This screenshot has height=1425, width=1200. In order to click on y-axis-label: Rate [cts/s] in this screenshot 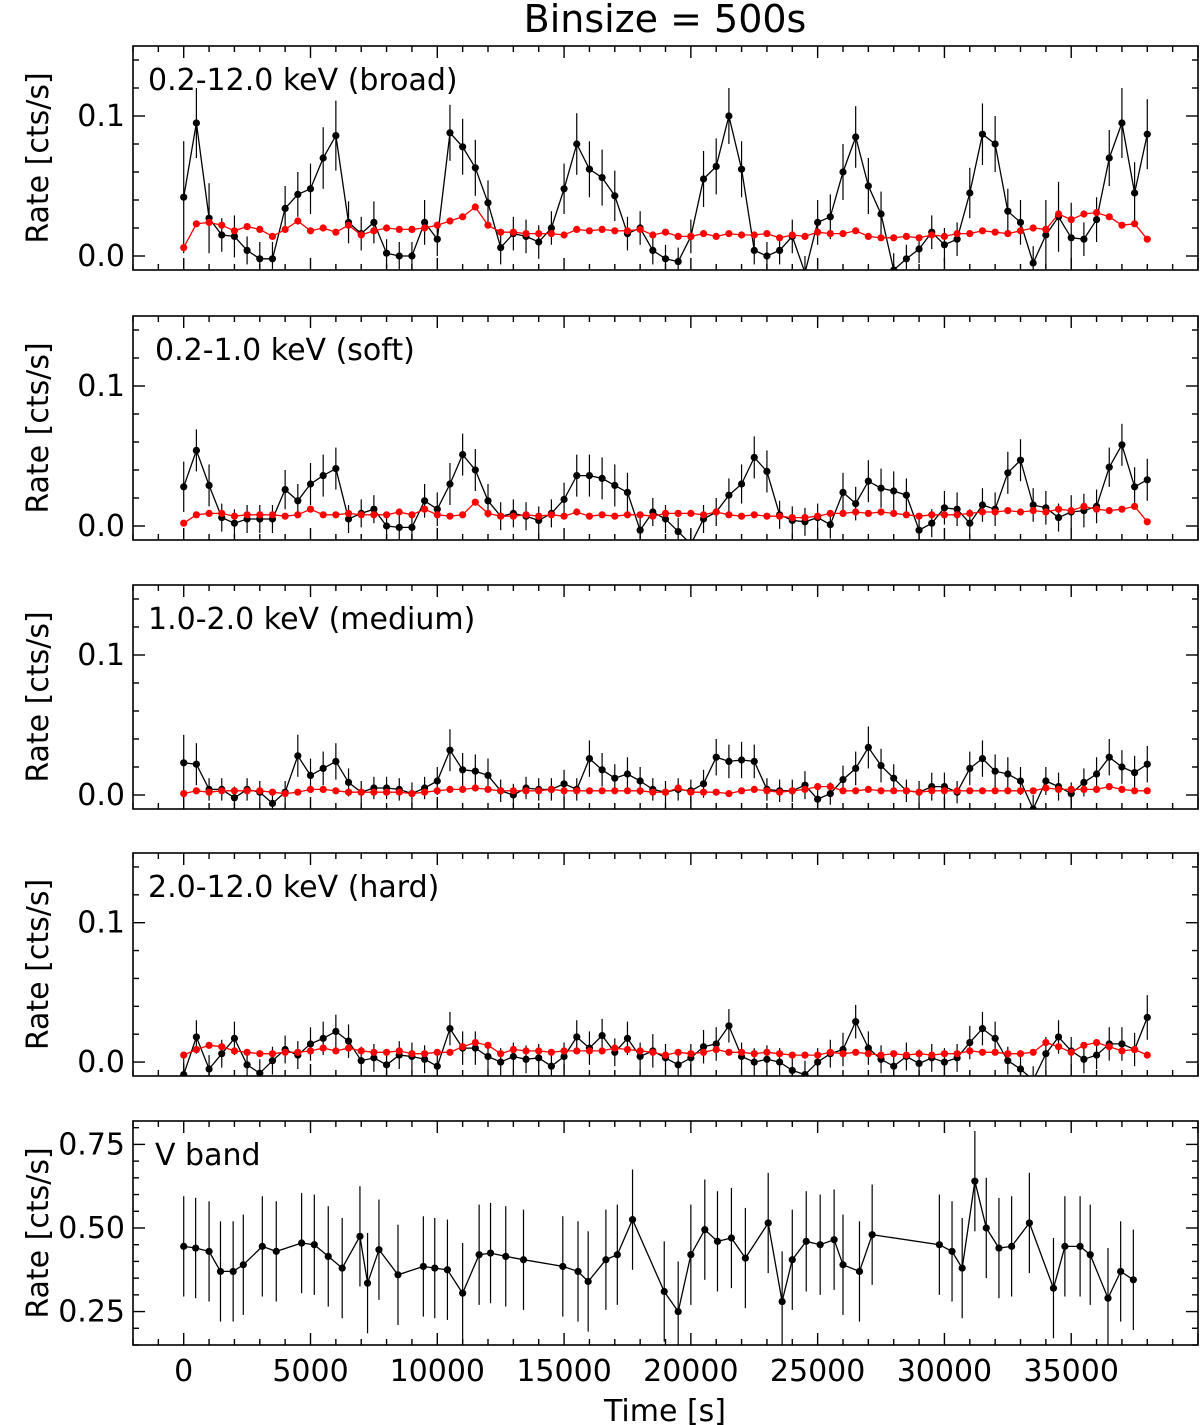, I will do `click(38, 1232)`.